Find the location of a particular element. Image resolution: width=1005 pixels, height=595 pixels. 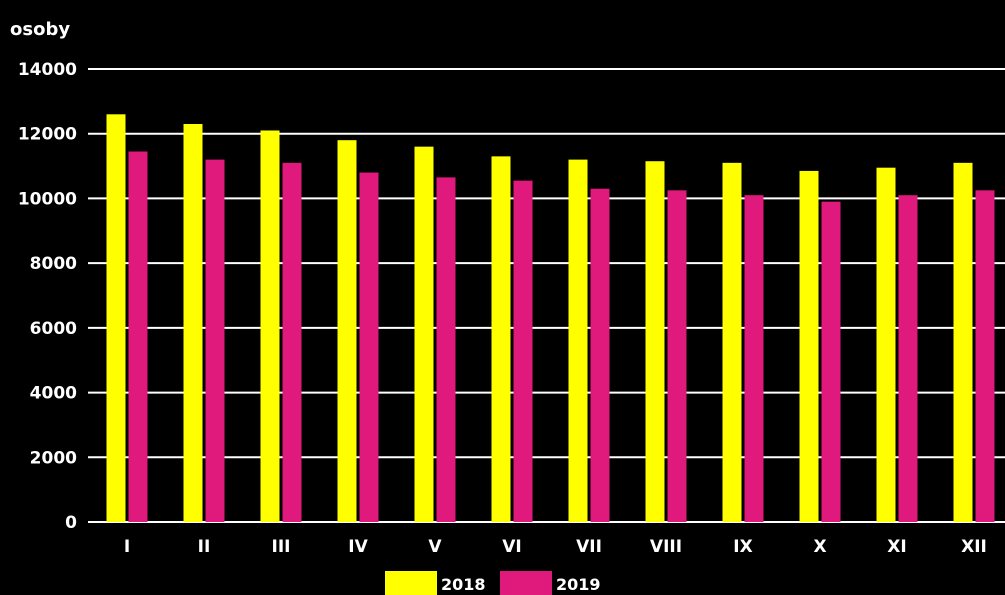

legend-label-2018: 2018 is located at coordinates (463, 584).